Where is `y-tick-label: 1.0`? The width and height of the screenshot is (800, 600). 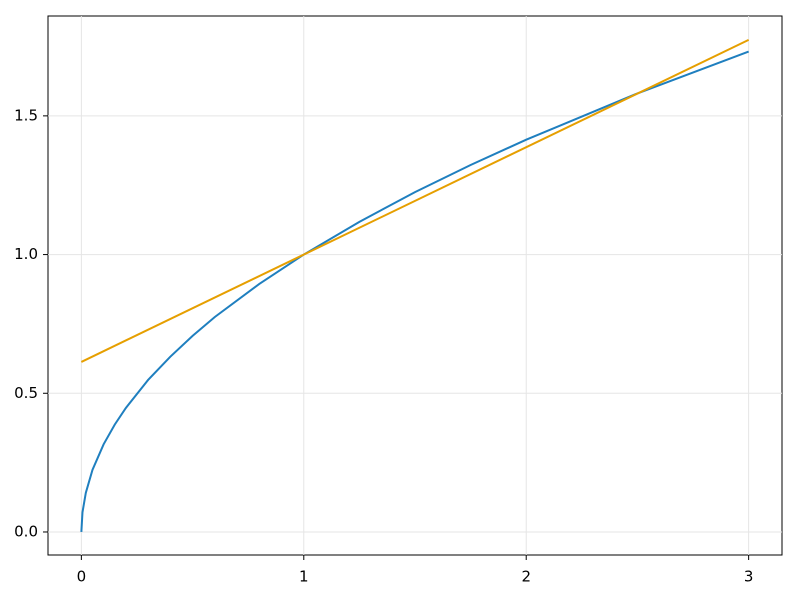 y-tick-label: 1.0 is located at coordinates (26, 254).